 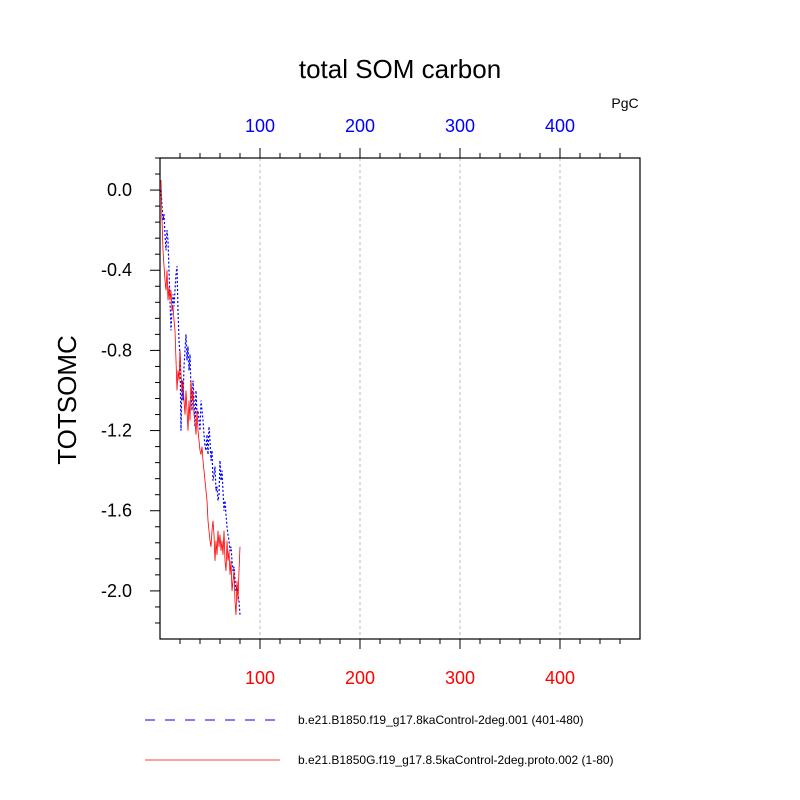 I want to click on x-bottom-tick-label: 100, so click(x=260, y=678).